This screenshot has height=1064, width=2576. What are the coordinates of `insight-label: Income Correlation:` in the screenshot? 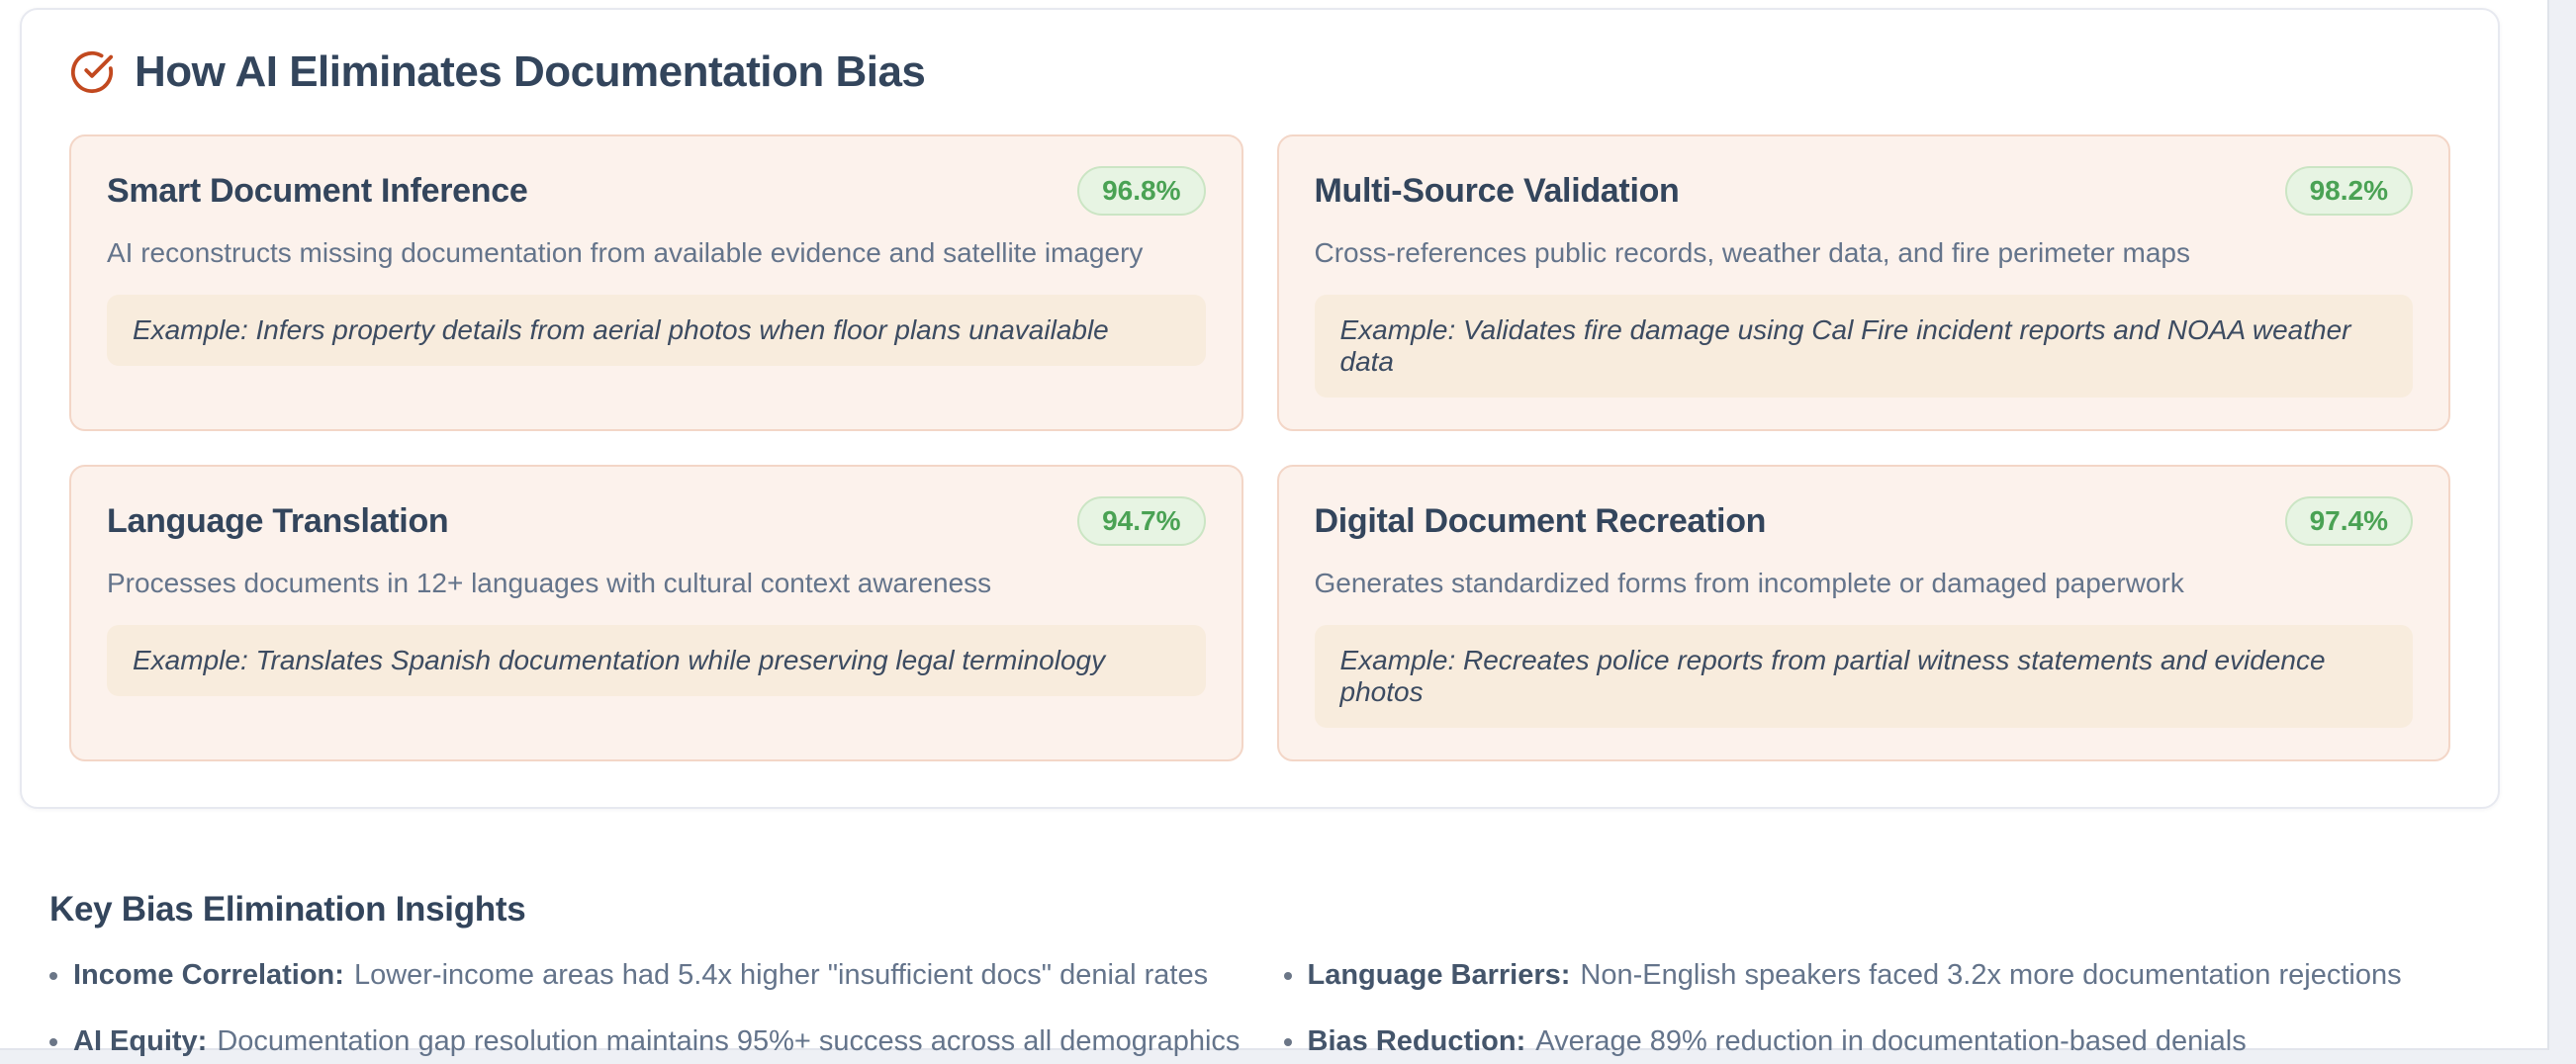 It's located at (208, 975).